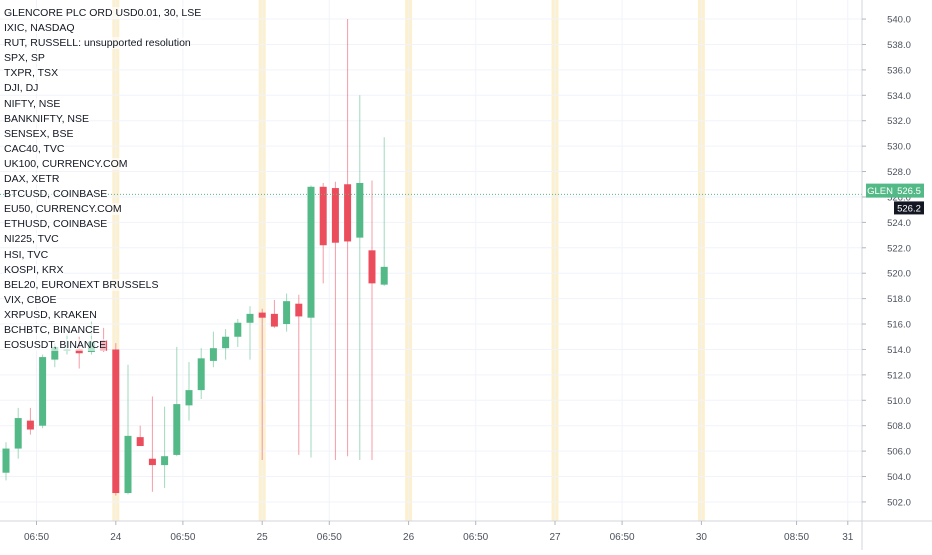 This screenshot has width=932, height=555. I want to click on legend-symbol: IXIC, NASDAQ, so click(39, 28).